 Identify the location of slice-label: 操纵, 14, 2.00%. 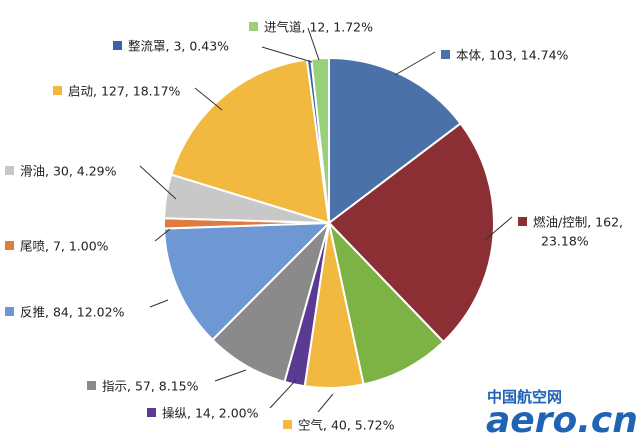
(210, 413).